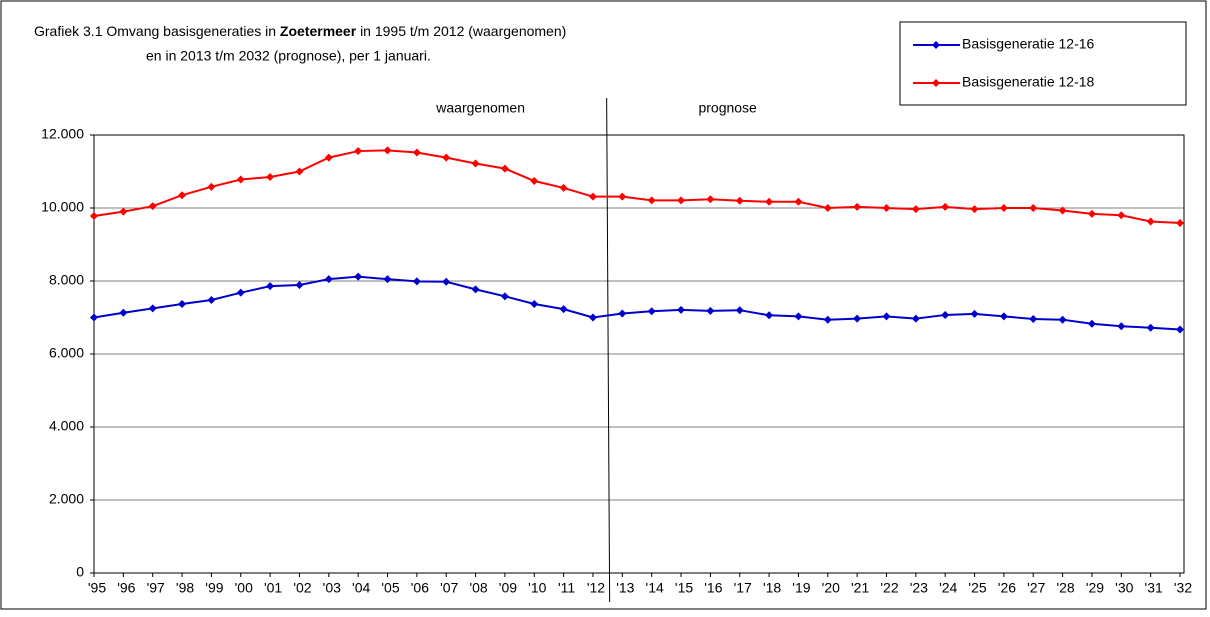  Describe the element at coordinates (608, 350) in the screenshot. I see `divider` at that location.